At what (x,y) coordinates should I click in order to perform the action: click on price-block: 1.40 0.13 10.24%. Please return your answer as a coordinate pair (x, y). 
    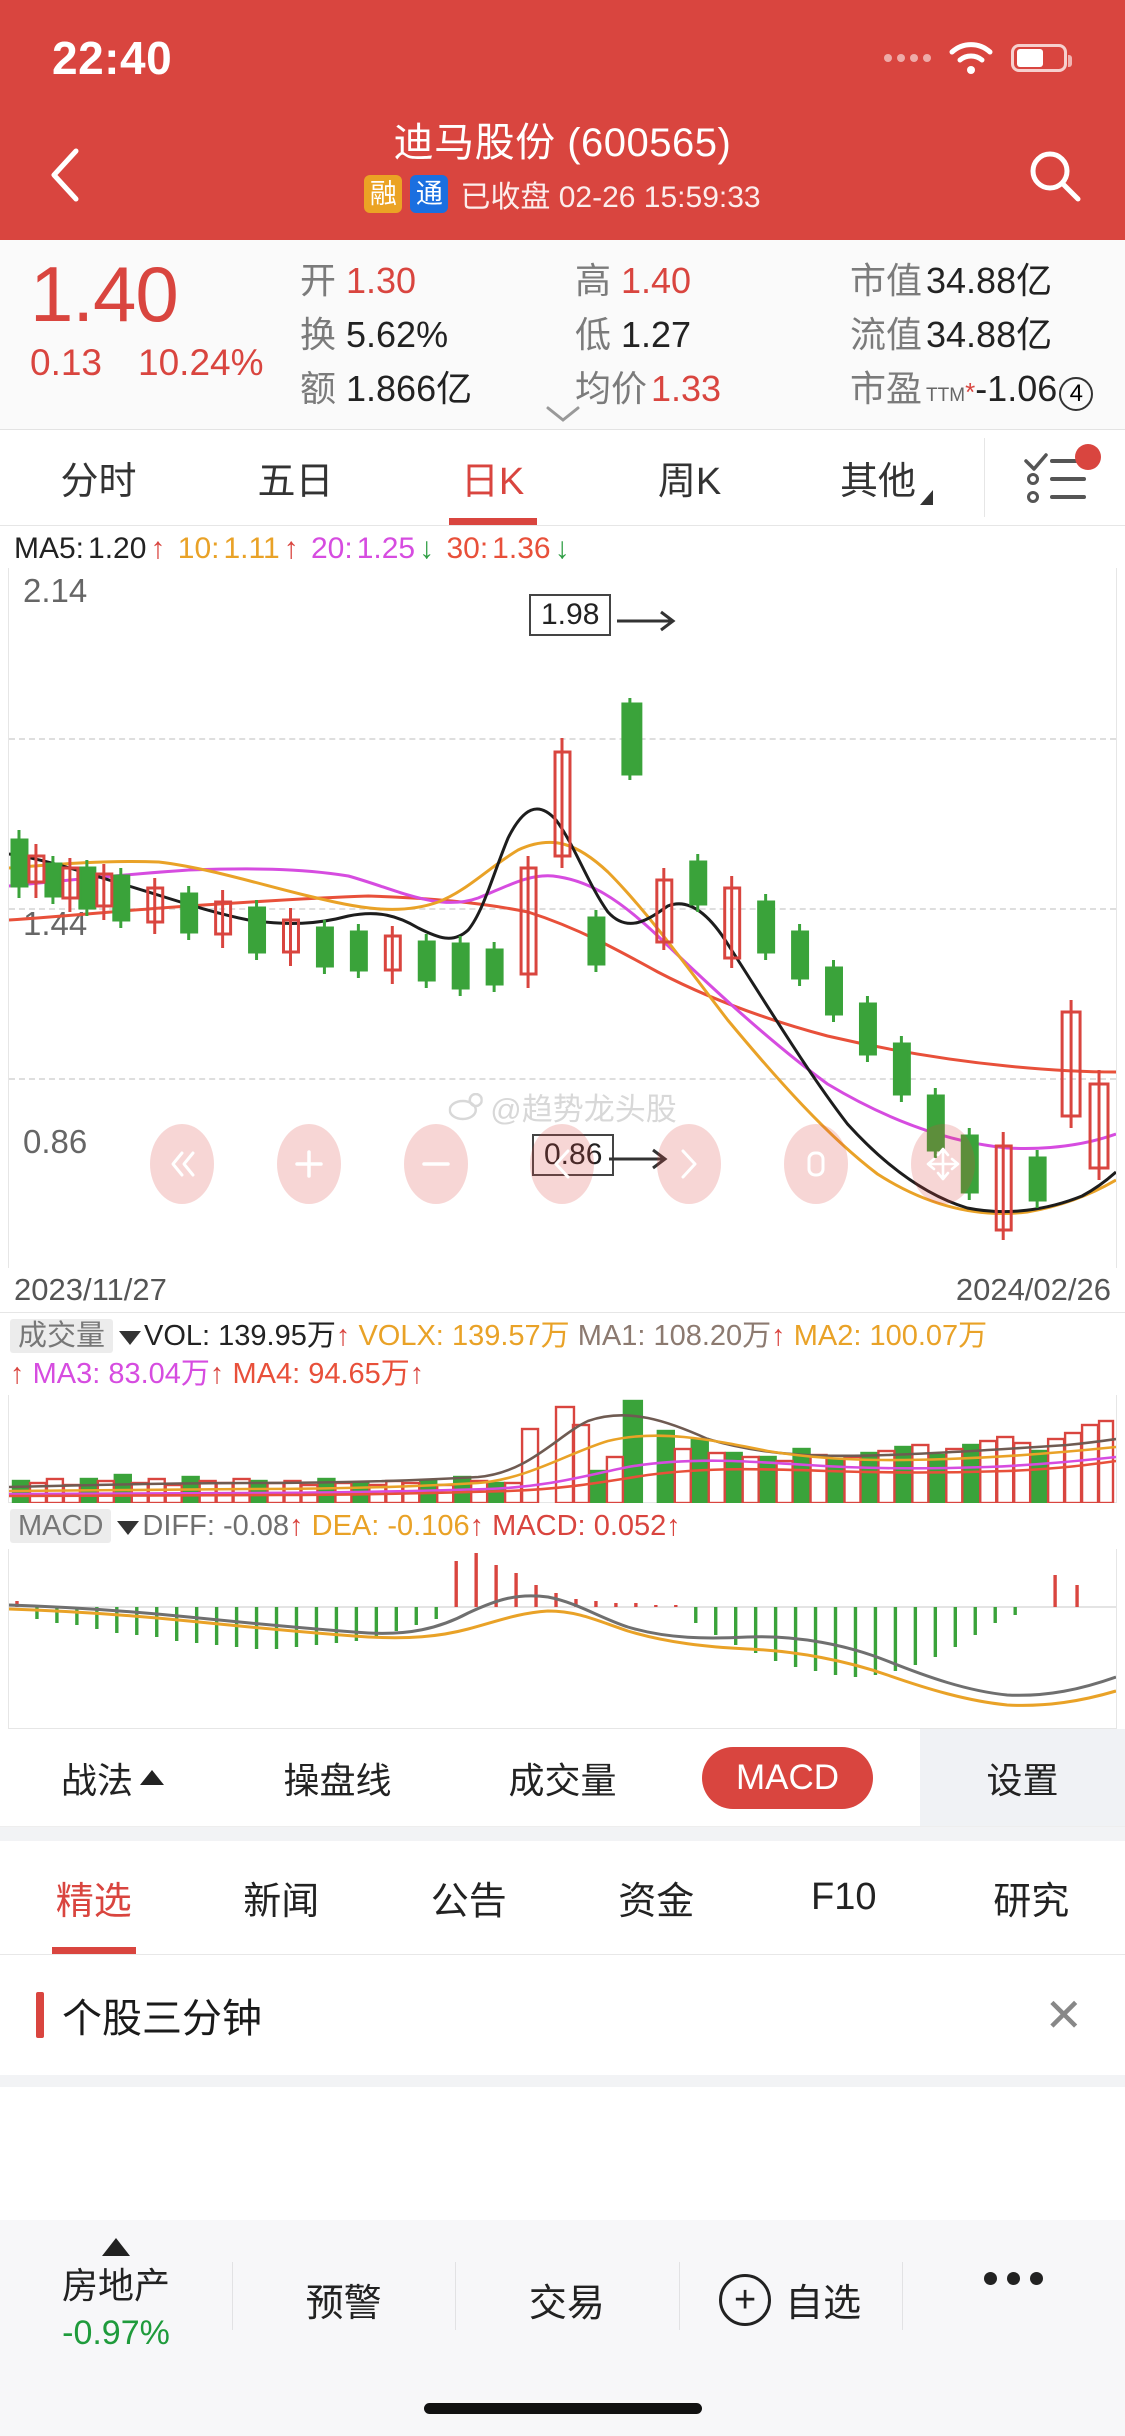
    Looking at the image, I should click on (150, 319).